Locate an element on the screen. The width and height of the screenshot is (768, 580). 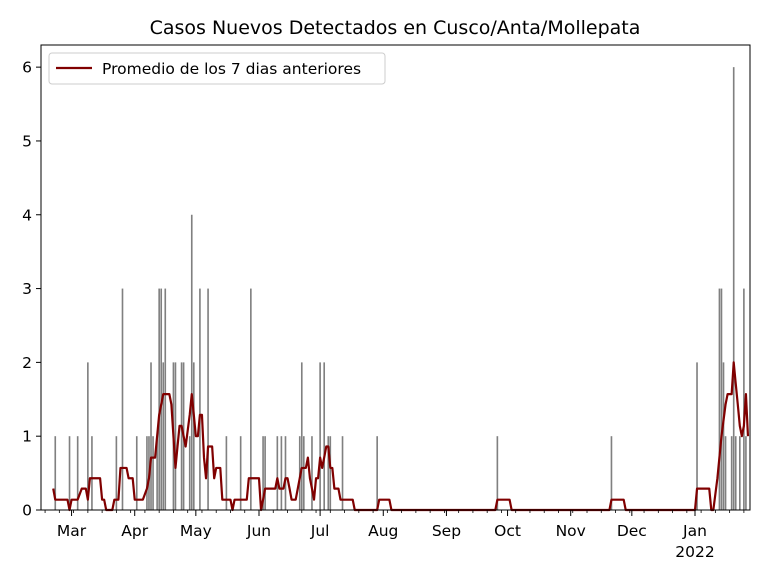
x-tick-label: Sep is located at coordinates (446, 531).